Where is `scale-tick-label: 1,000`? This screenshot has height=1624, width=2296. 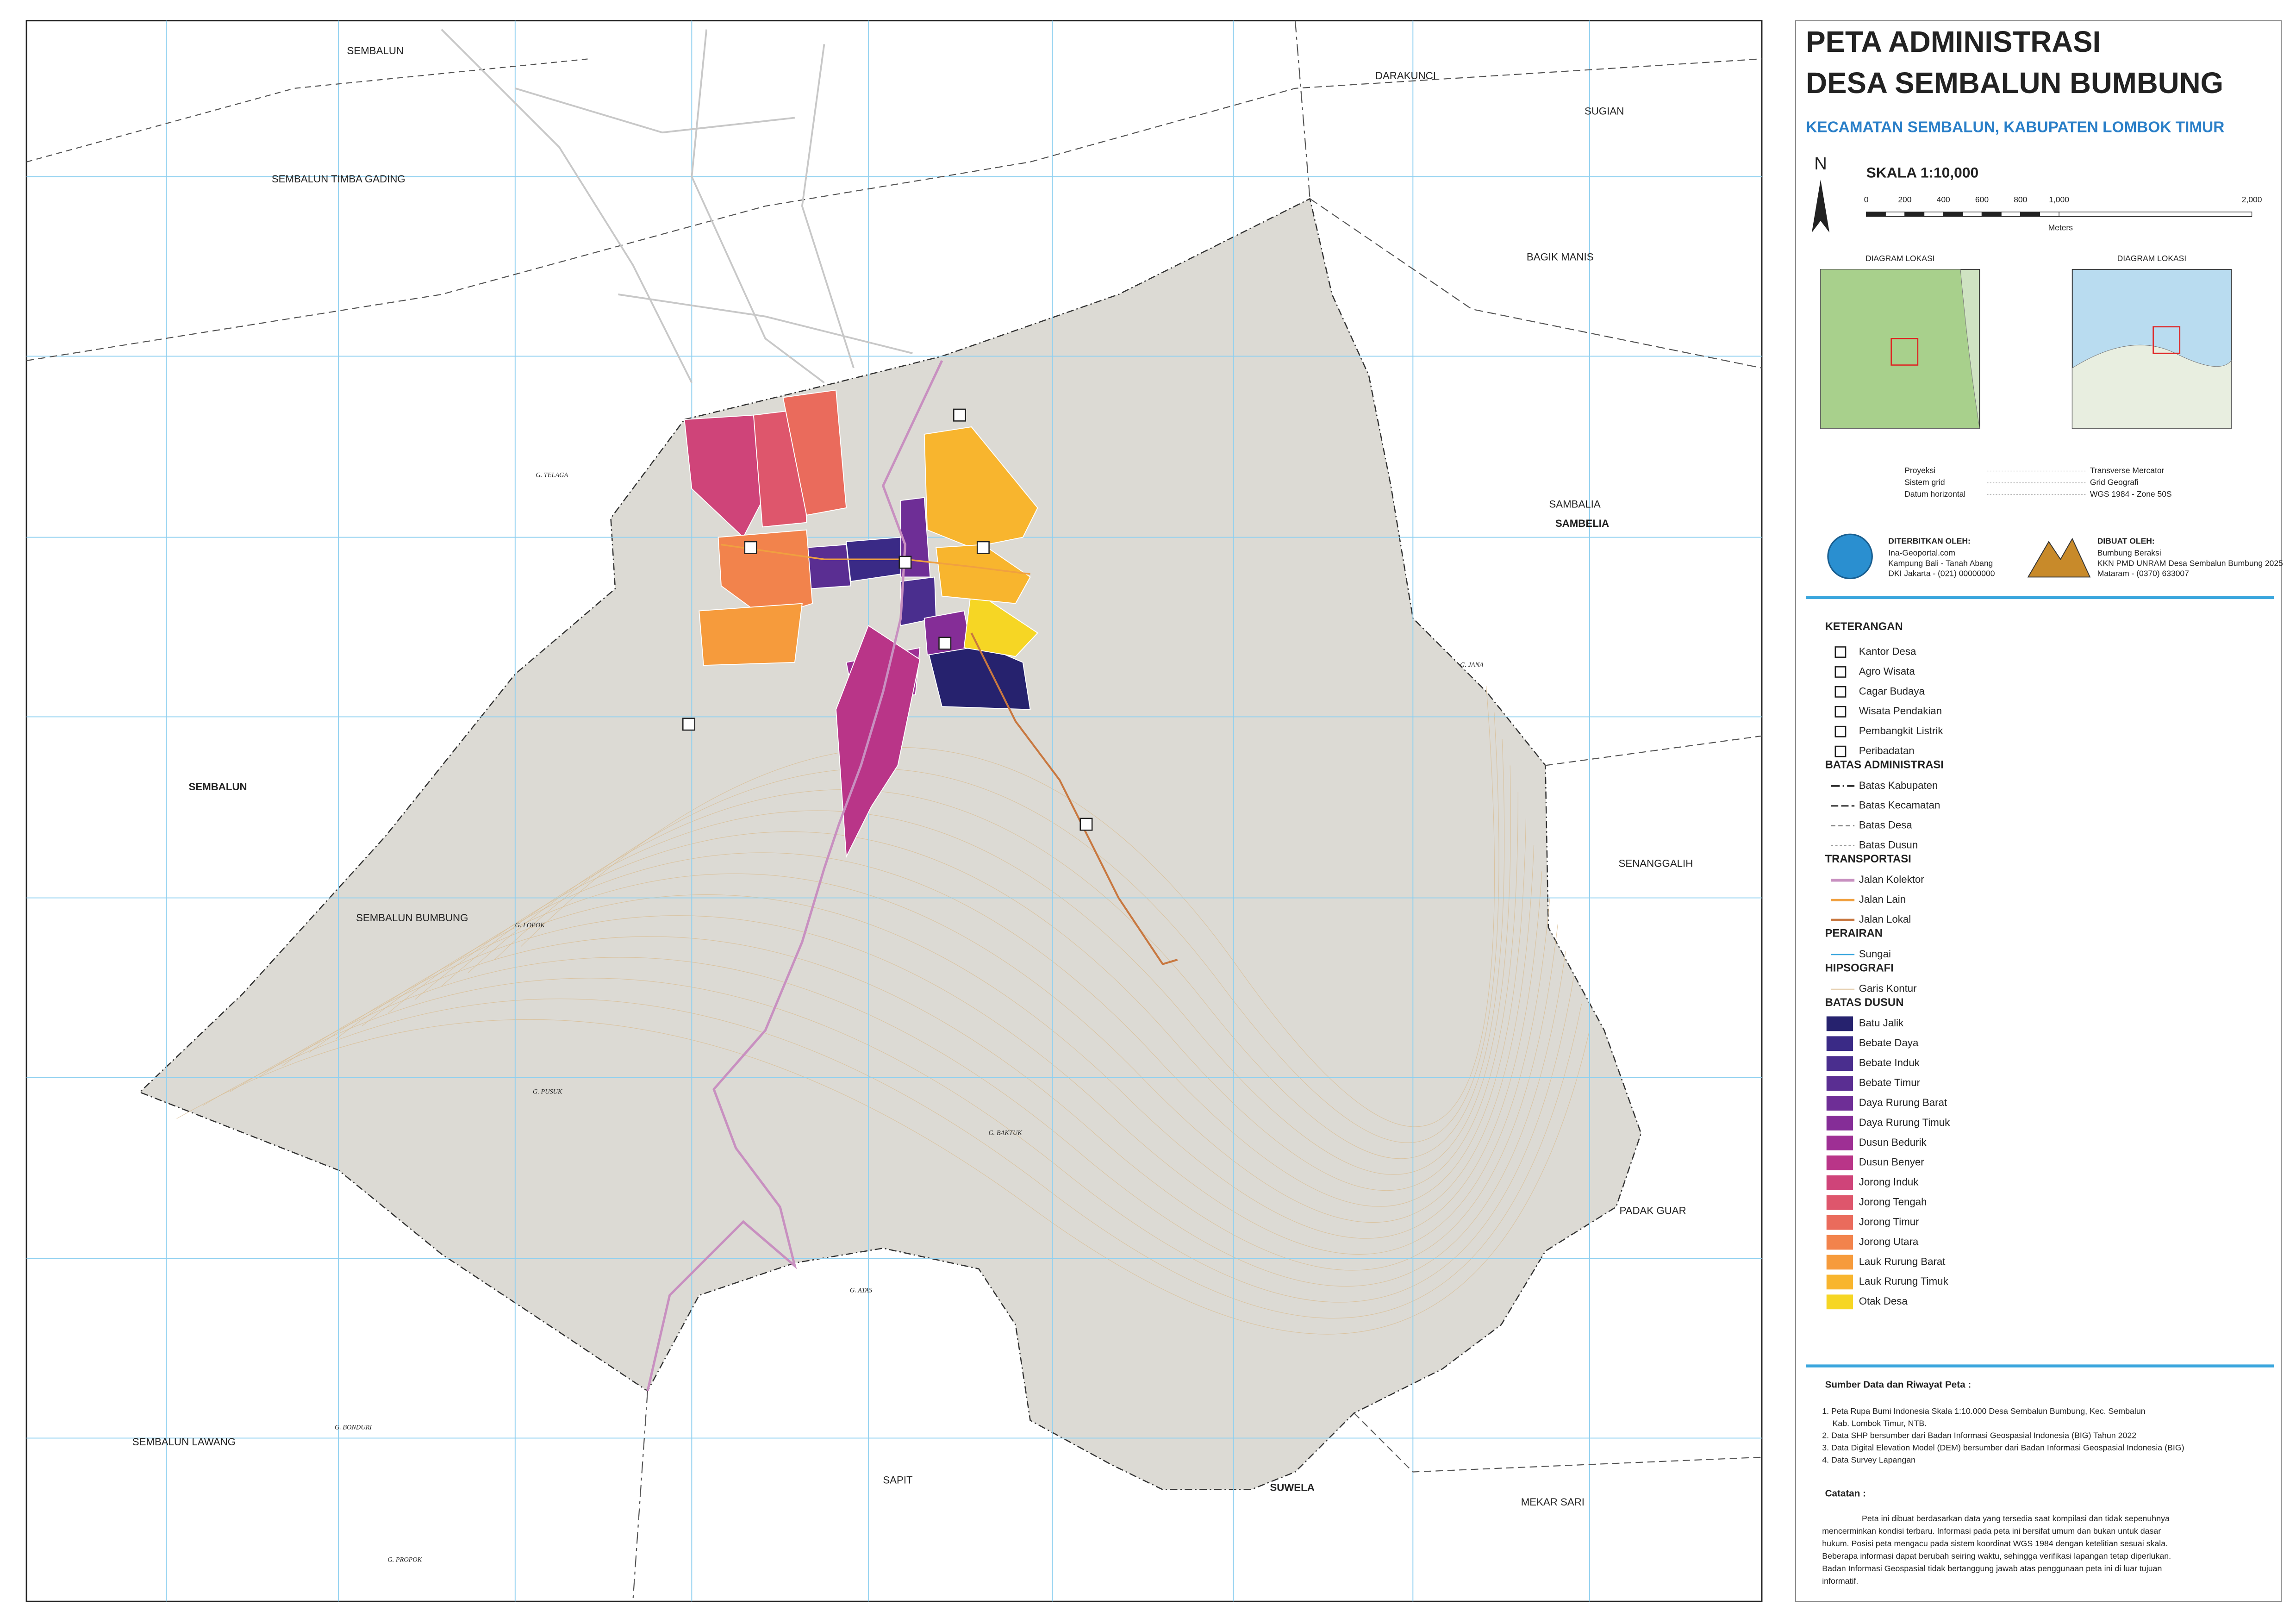
scale-tick-label: 1,000 is located at coordinates (2059, 199).